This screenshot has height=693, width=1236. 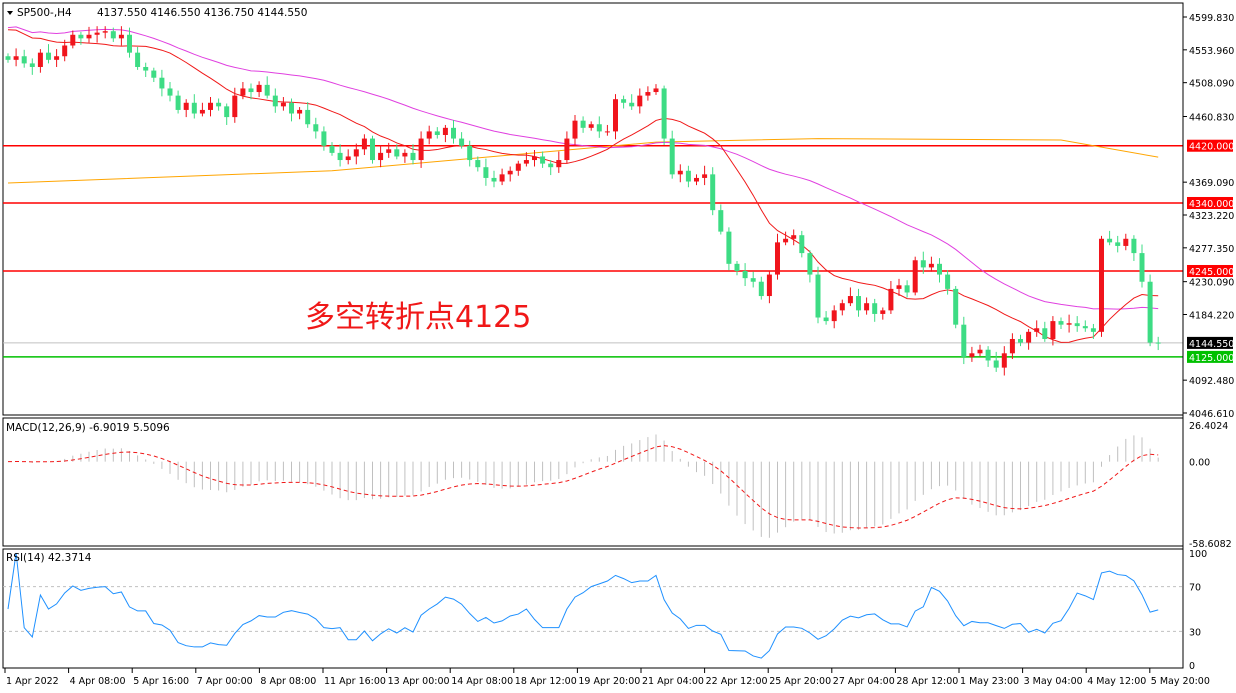 I want to click on time-tick-label: 7 Apr 00:00, so click(x=225, y=681).